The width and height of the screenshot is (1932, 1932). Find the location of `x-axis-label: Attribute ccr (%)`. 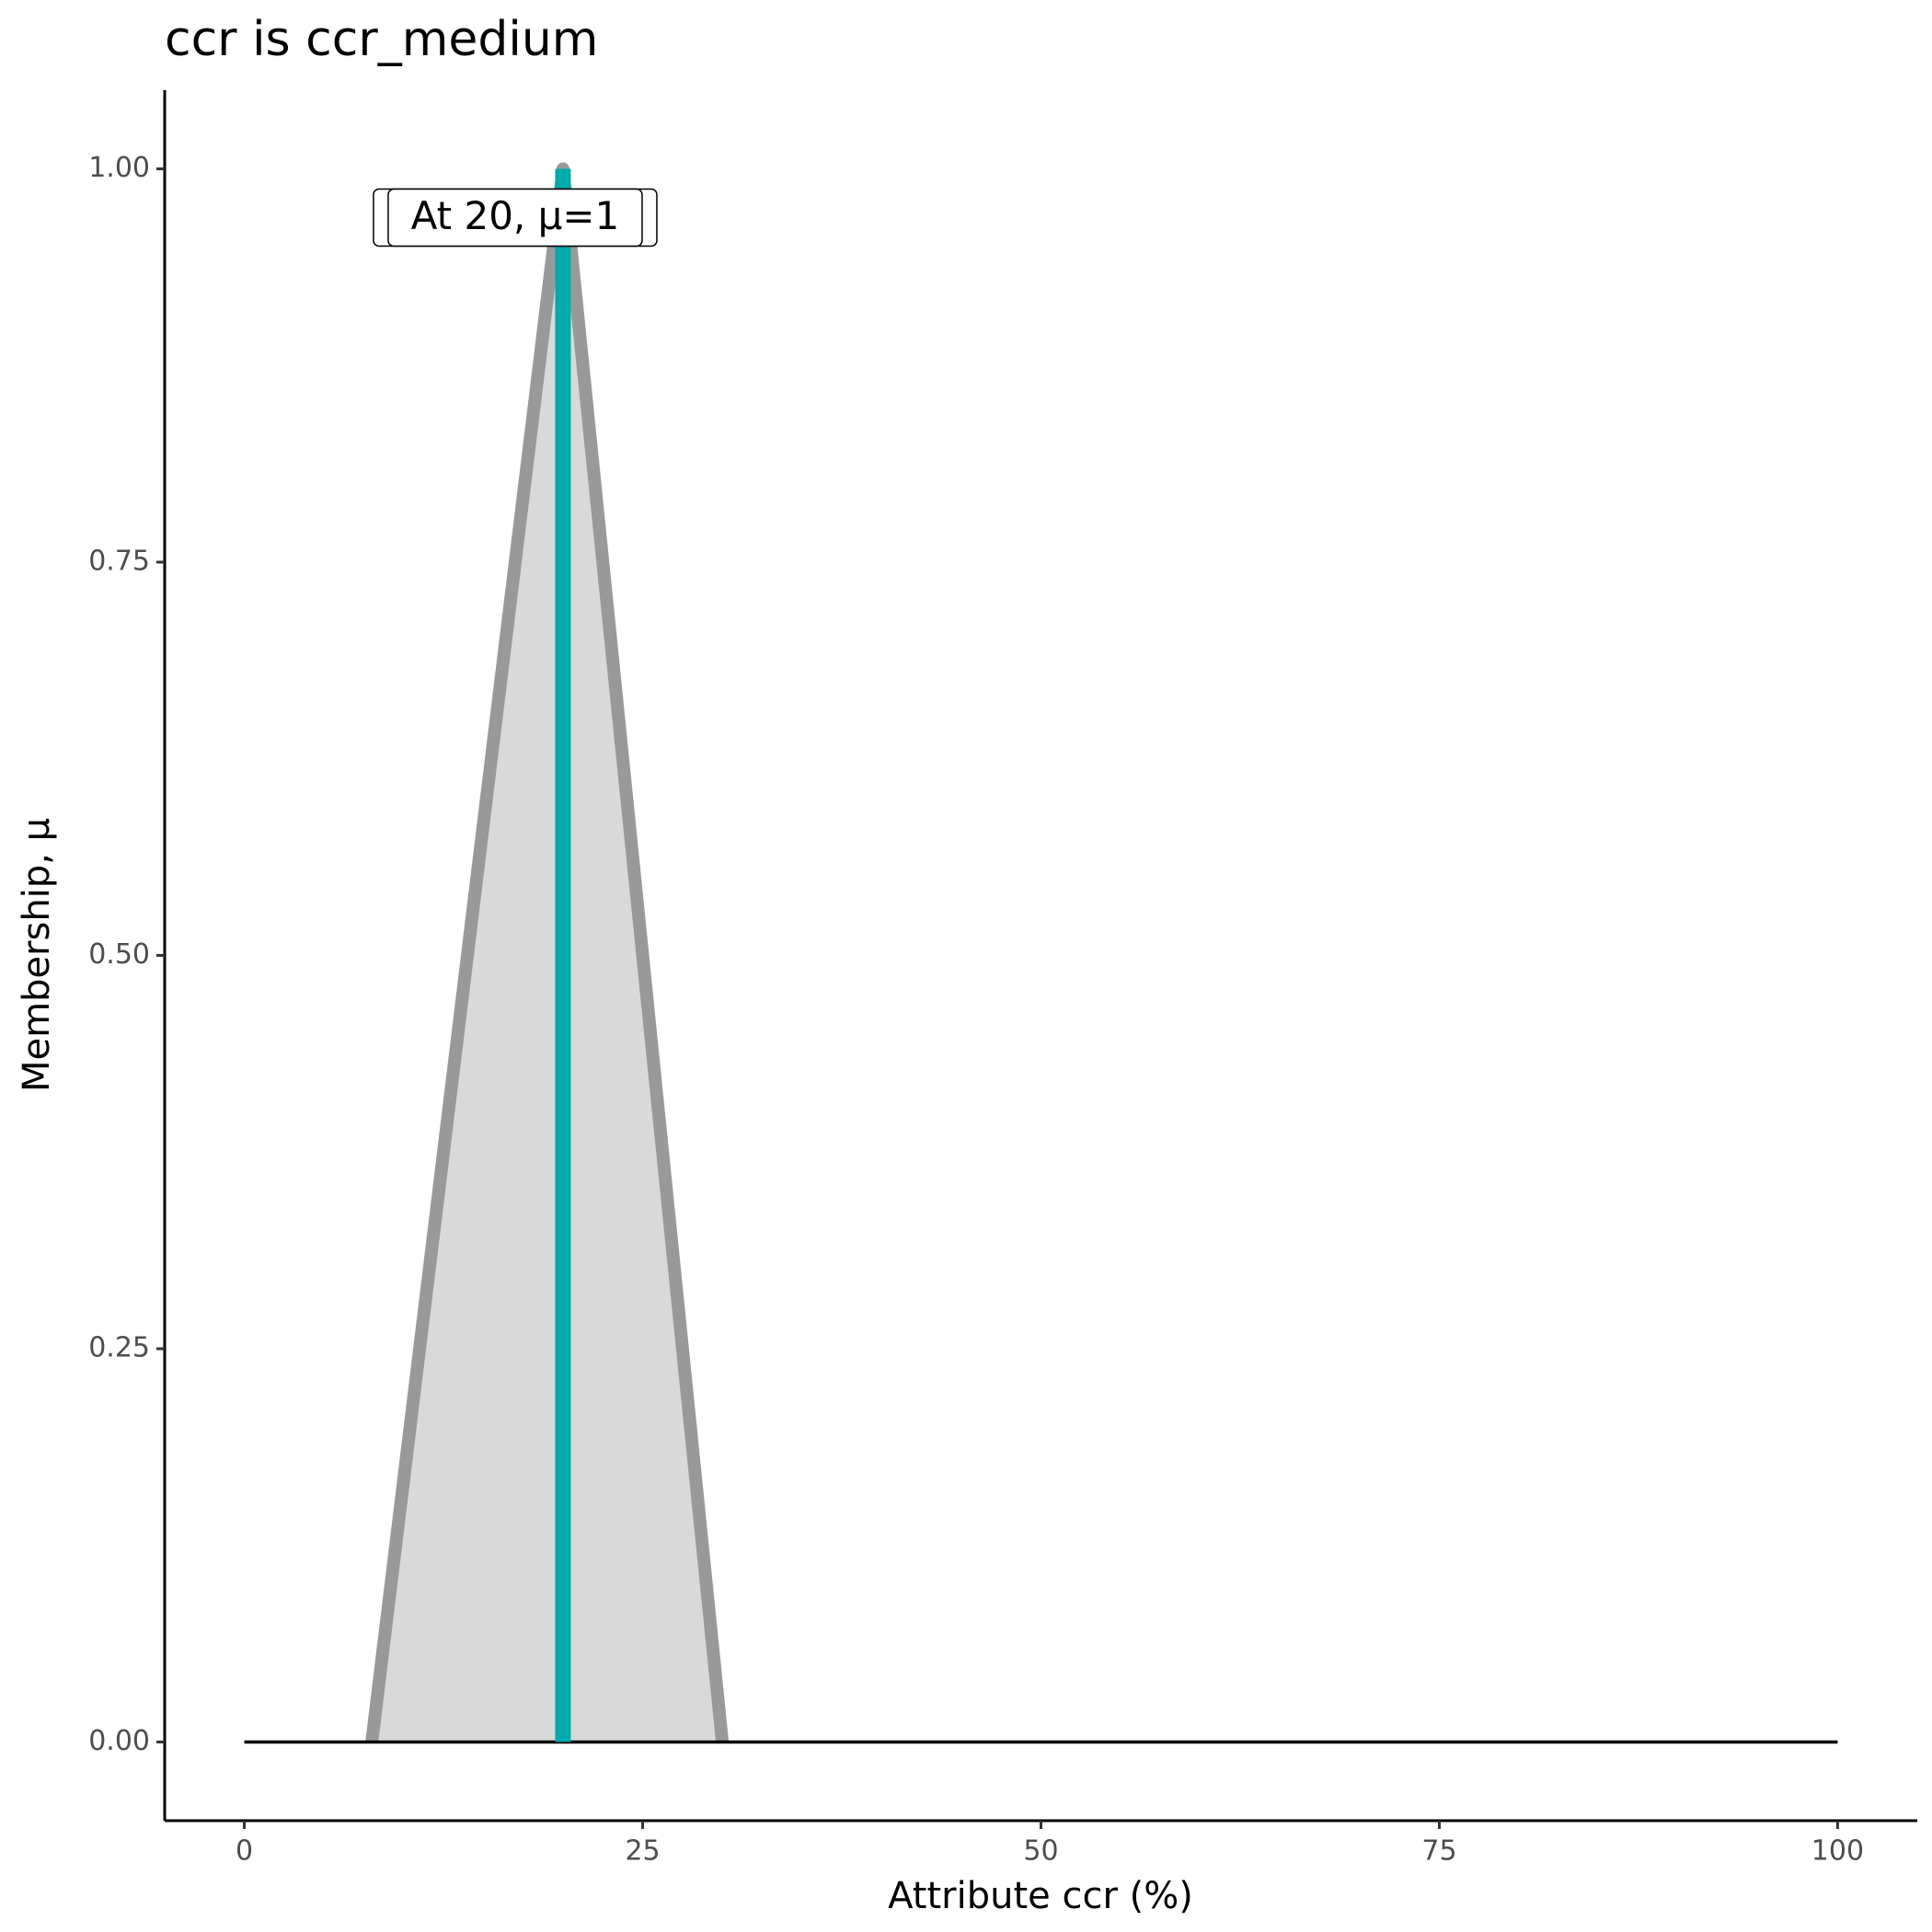

x-axis-label: Attribute ccr (%) is located at coordinates (1040, 1896).